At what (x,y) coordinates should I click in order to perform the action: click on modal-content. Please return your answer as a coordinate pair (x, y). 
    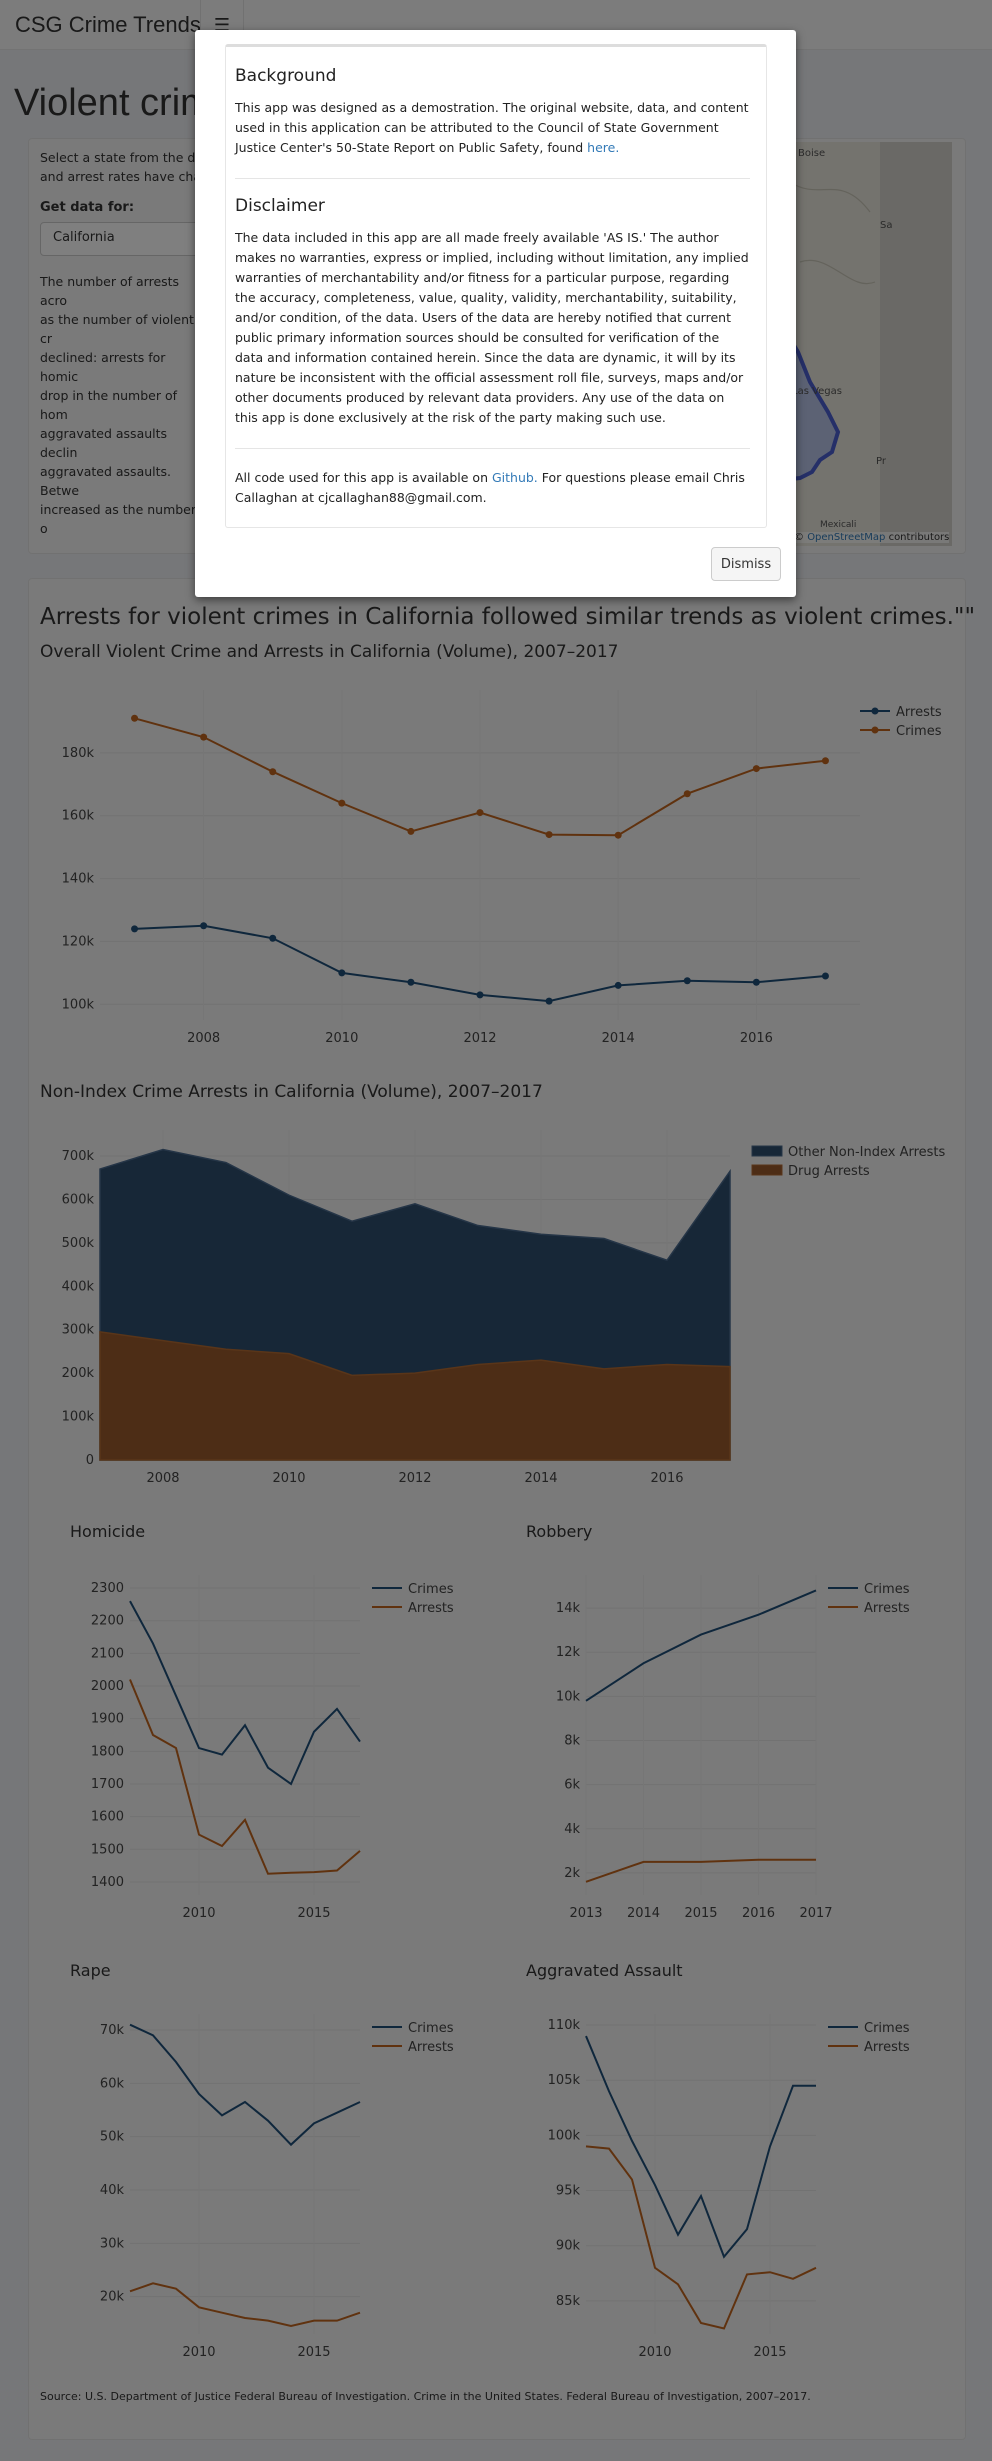
    Looking at the image, I should click on (496, 286).